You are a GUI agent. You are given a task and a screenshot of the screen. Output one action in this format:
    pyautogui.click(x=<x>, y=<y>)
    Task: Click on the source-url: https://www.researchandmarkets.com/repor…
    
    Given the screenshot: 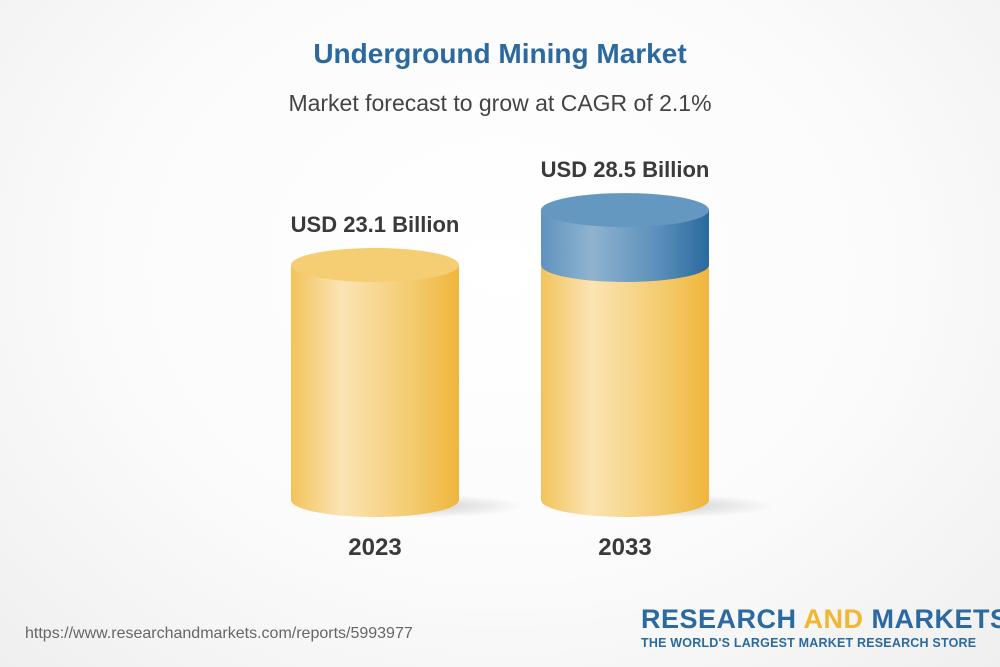 What is the action you would take?
    pyautogui.click(x=219, y=633)
    